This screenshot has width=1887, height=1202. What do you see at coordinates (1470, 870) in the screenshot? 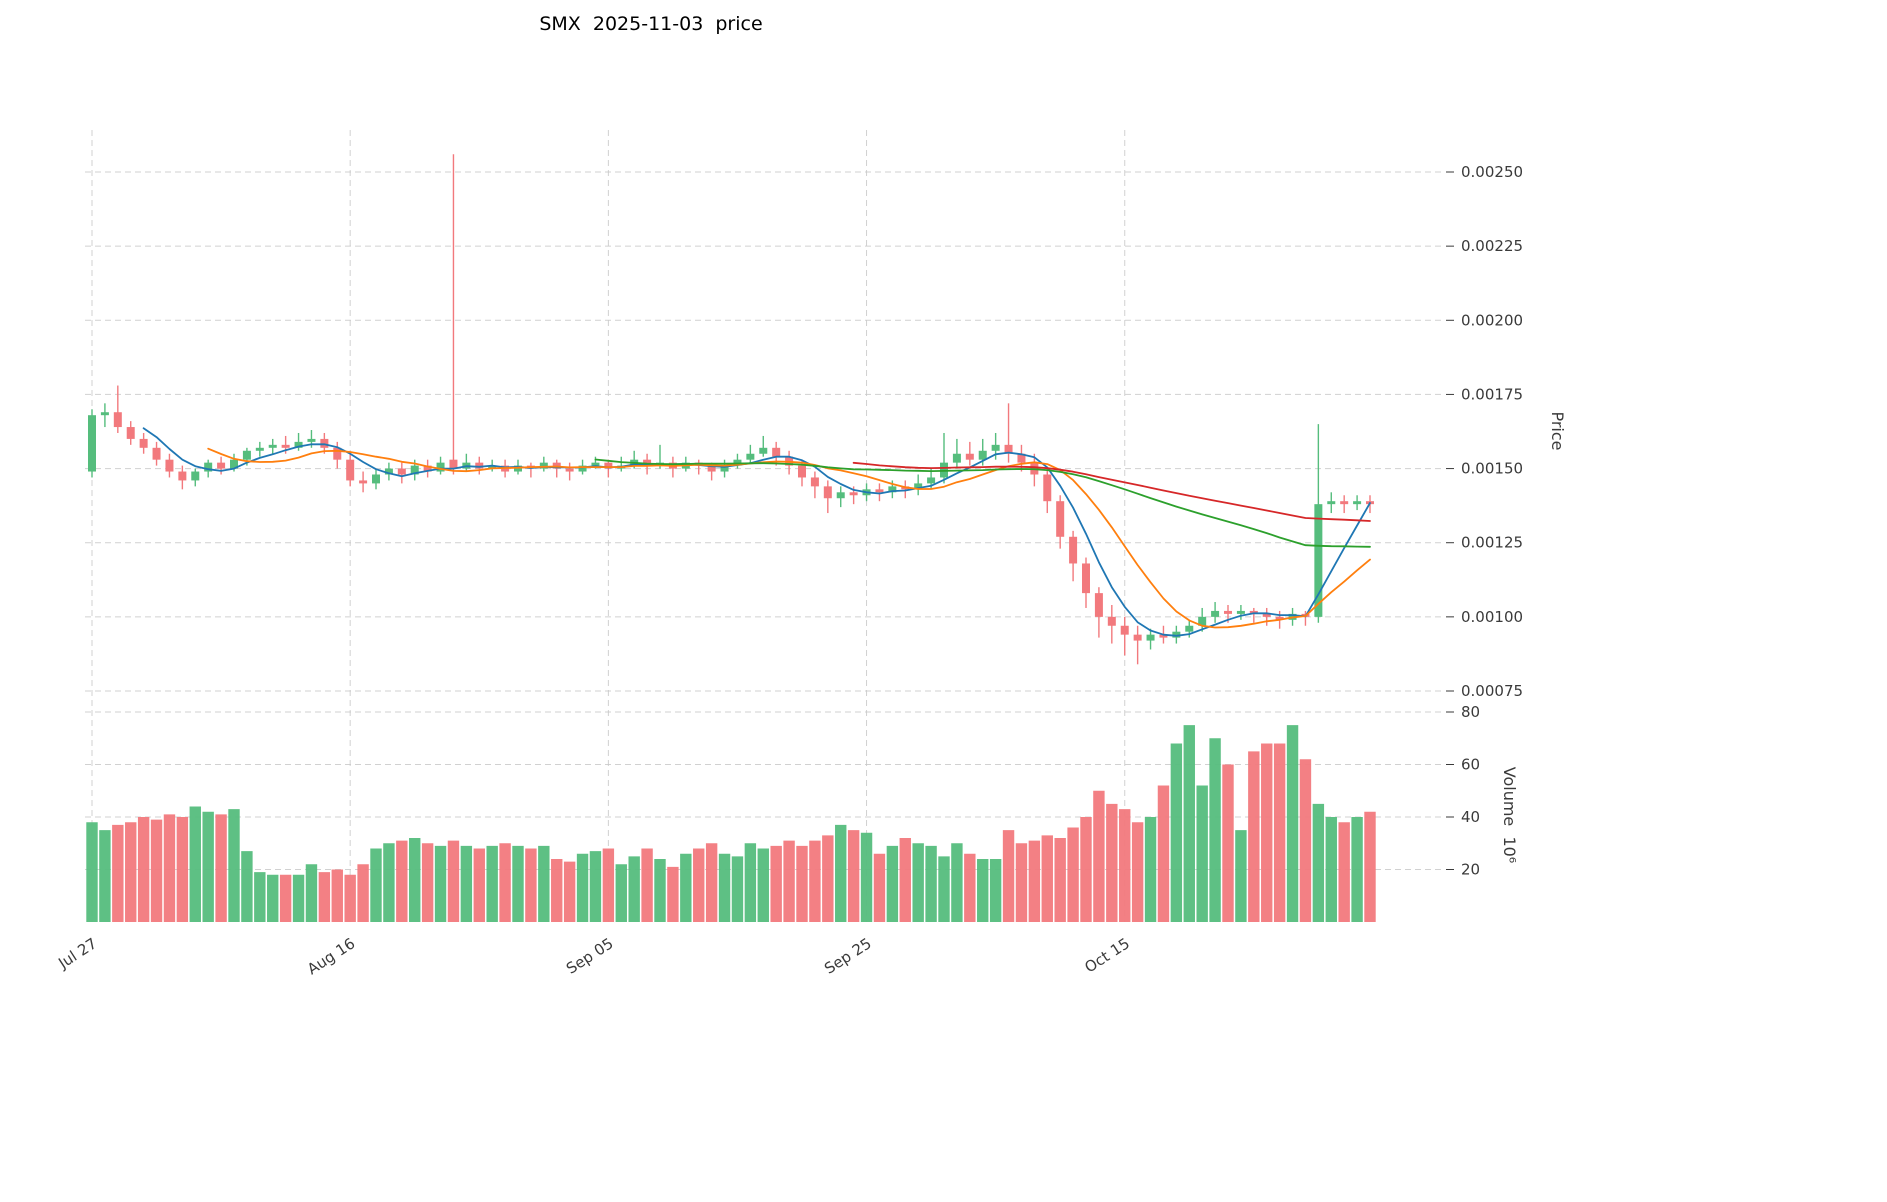
I see `volume-tick-label: 20` at bounding box center [1470, 870].